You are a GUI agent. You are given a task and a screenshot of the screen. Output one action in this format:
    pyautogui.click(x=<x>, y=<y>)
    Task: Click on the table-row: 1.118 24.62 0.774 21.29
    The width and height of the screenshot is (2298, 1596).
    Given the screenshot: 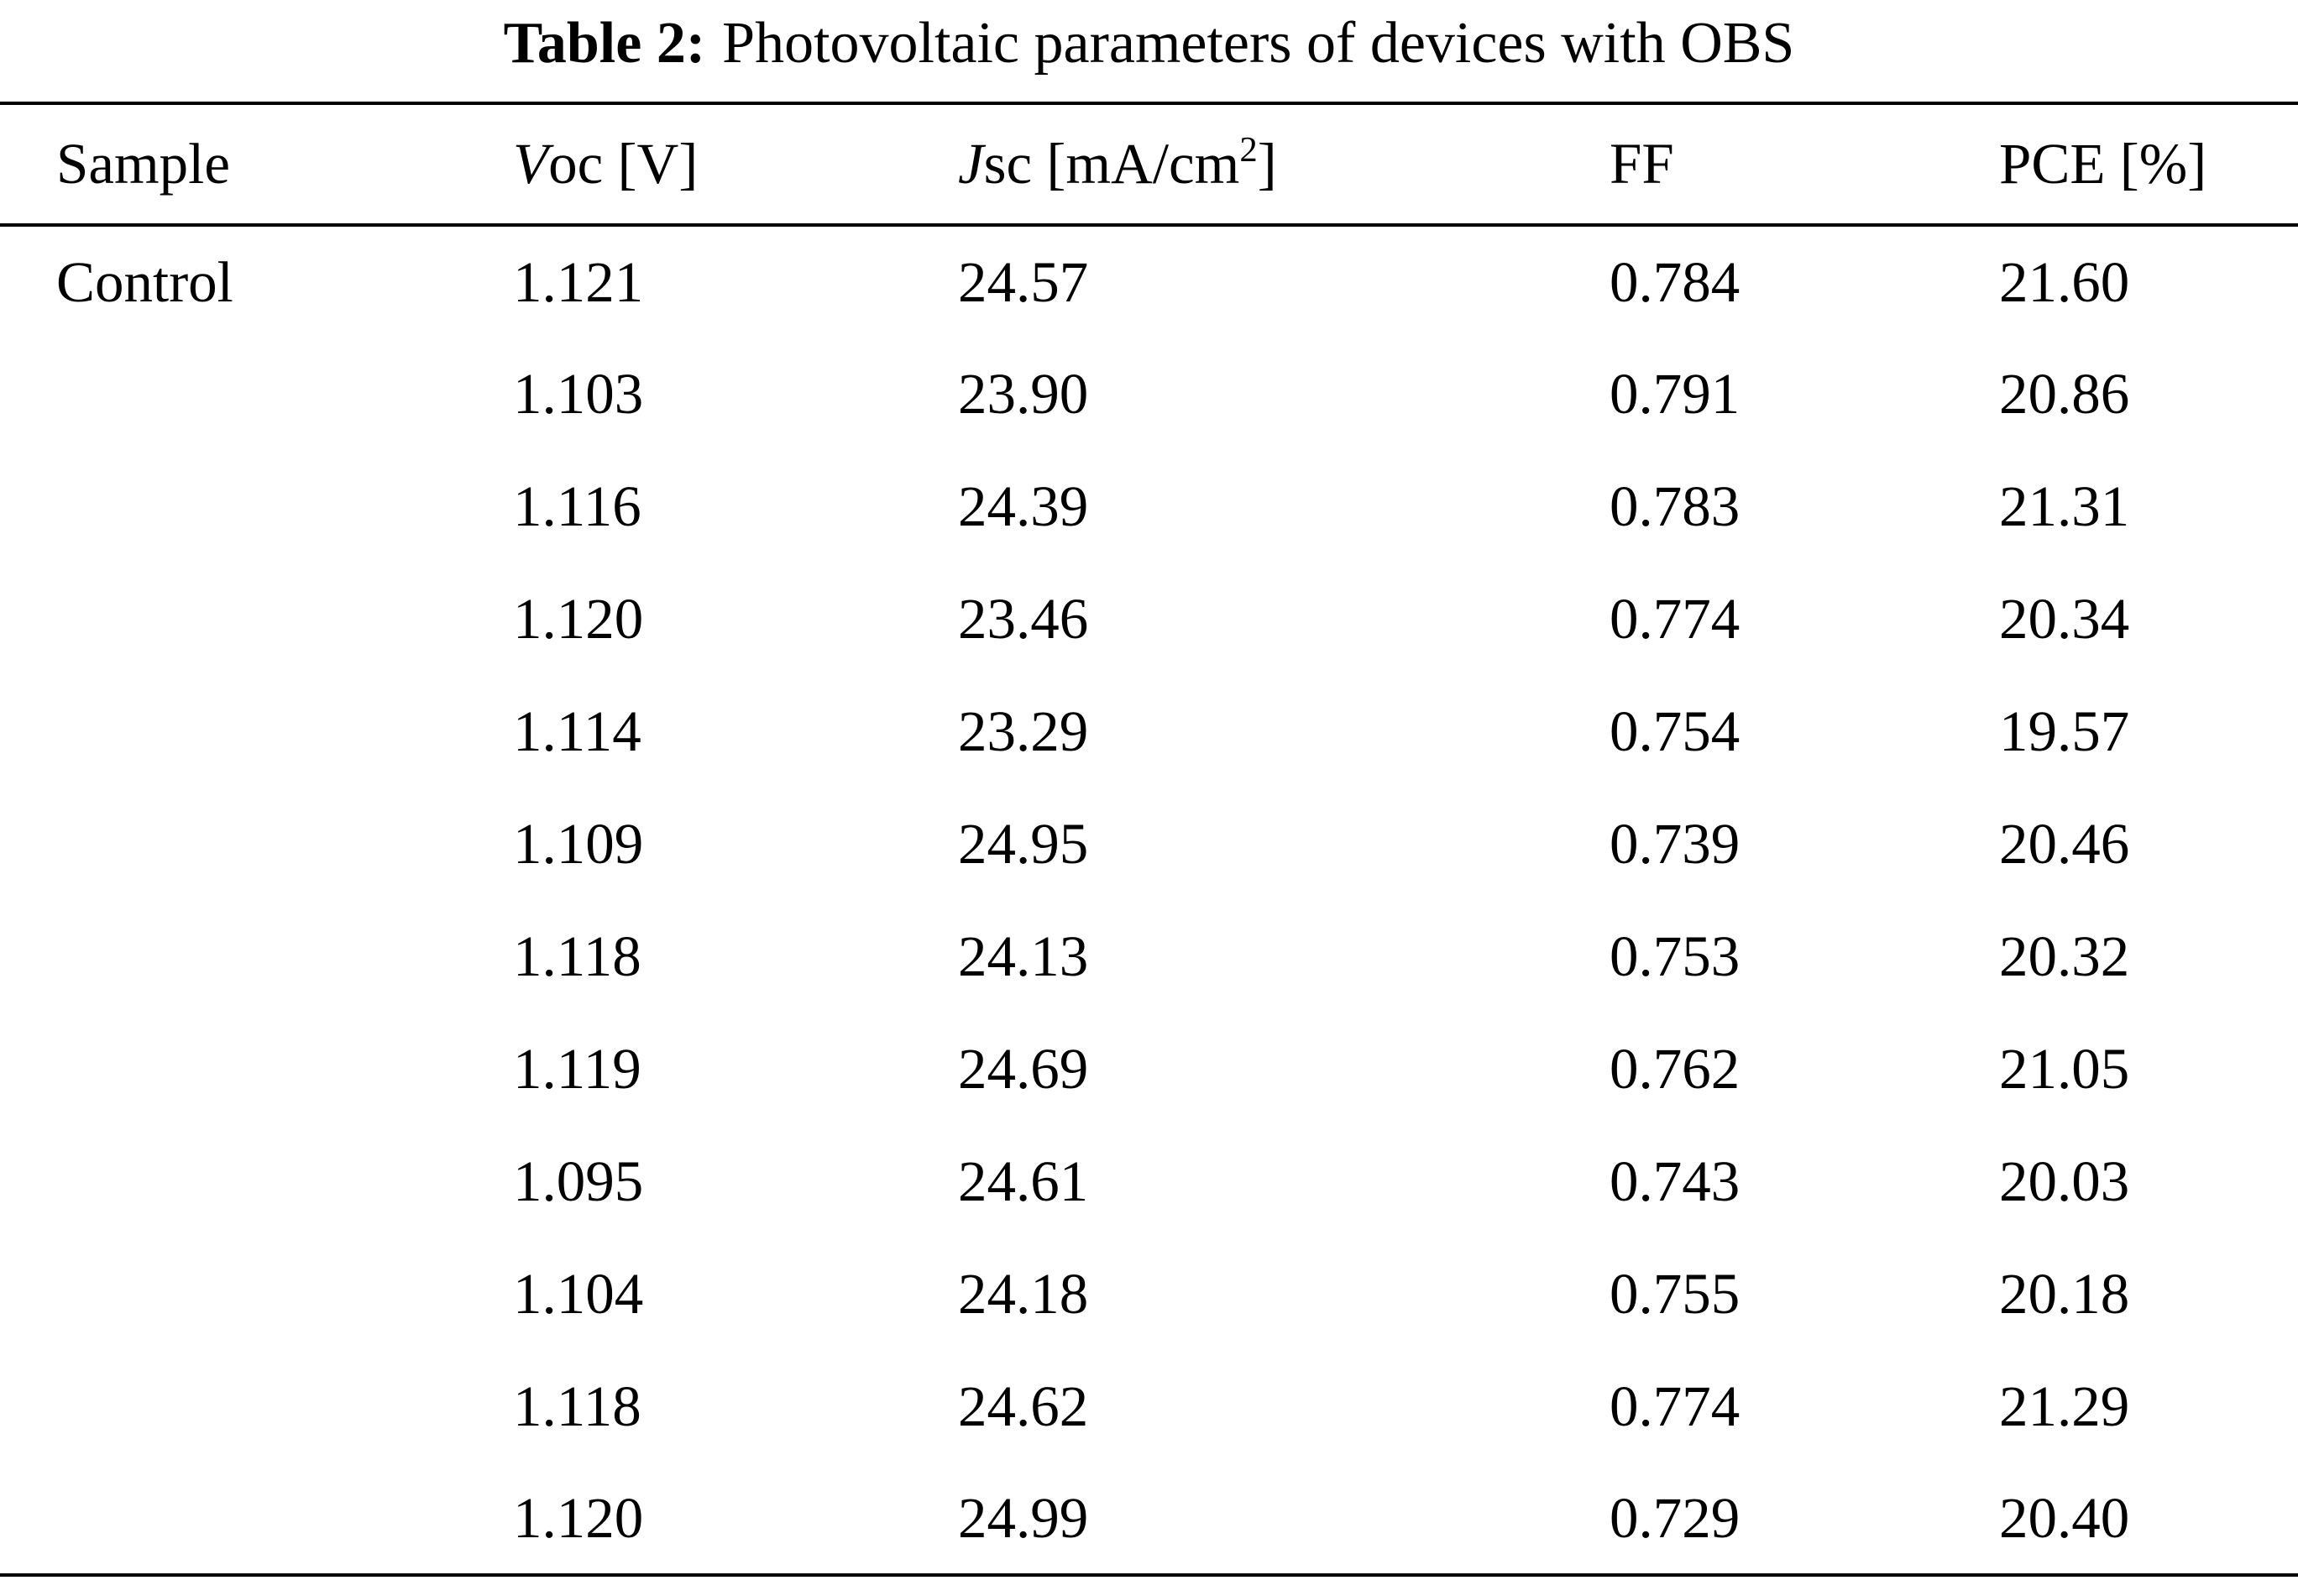 What is the action you would take?
    pyautogui.click(x=1149, y=1406)
    